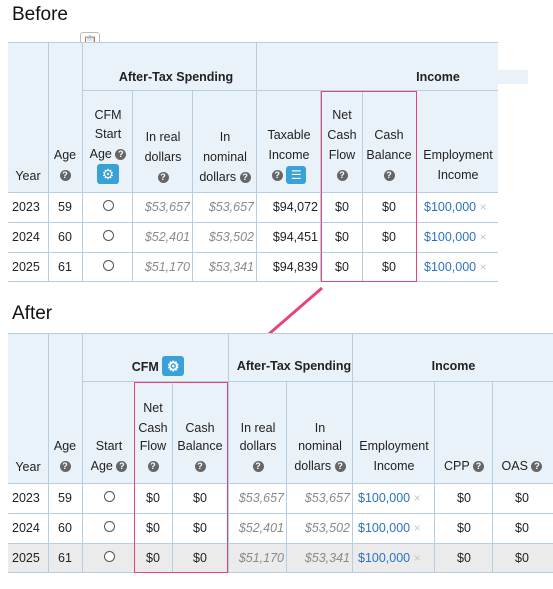  Describe the element at coordinates (261, 558) in the screenshot. I see `cell-real: $51,170` at that location.